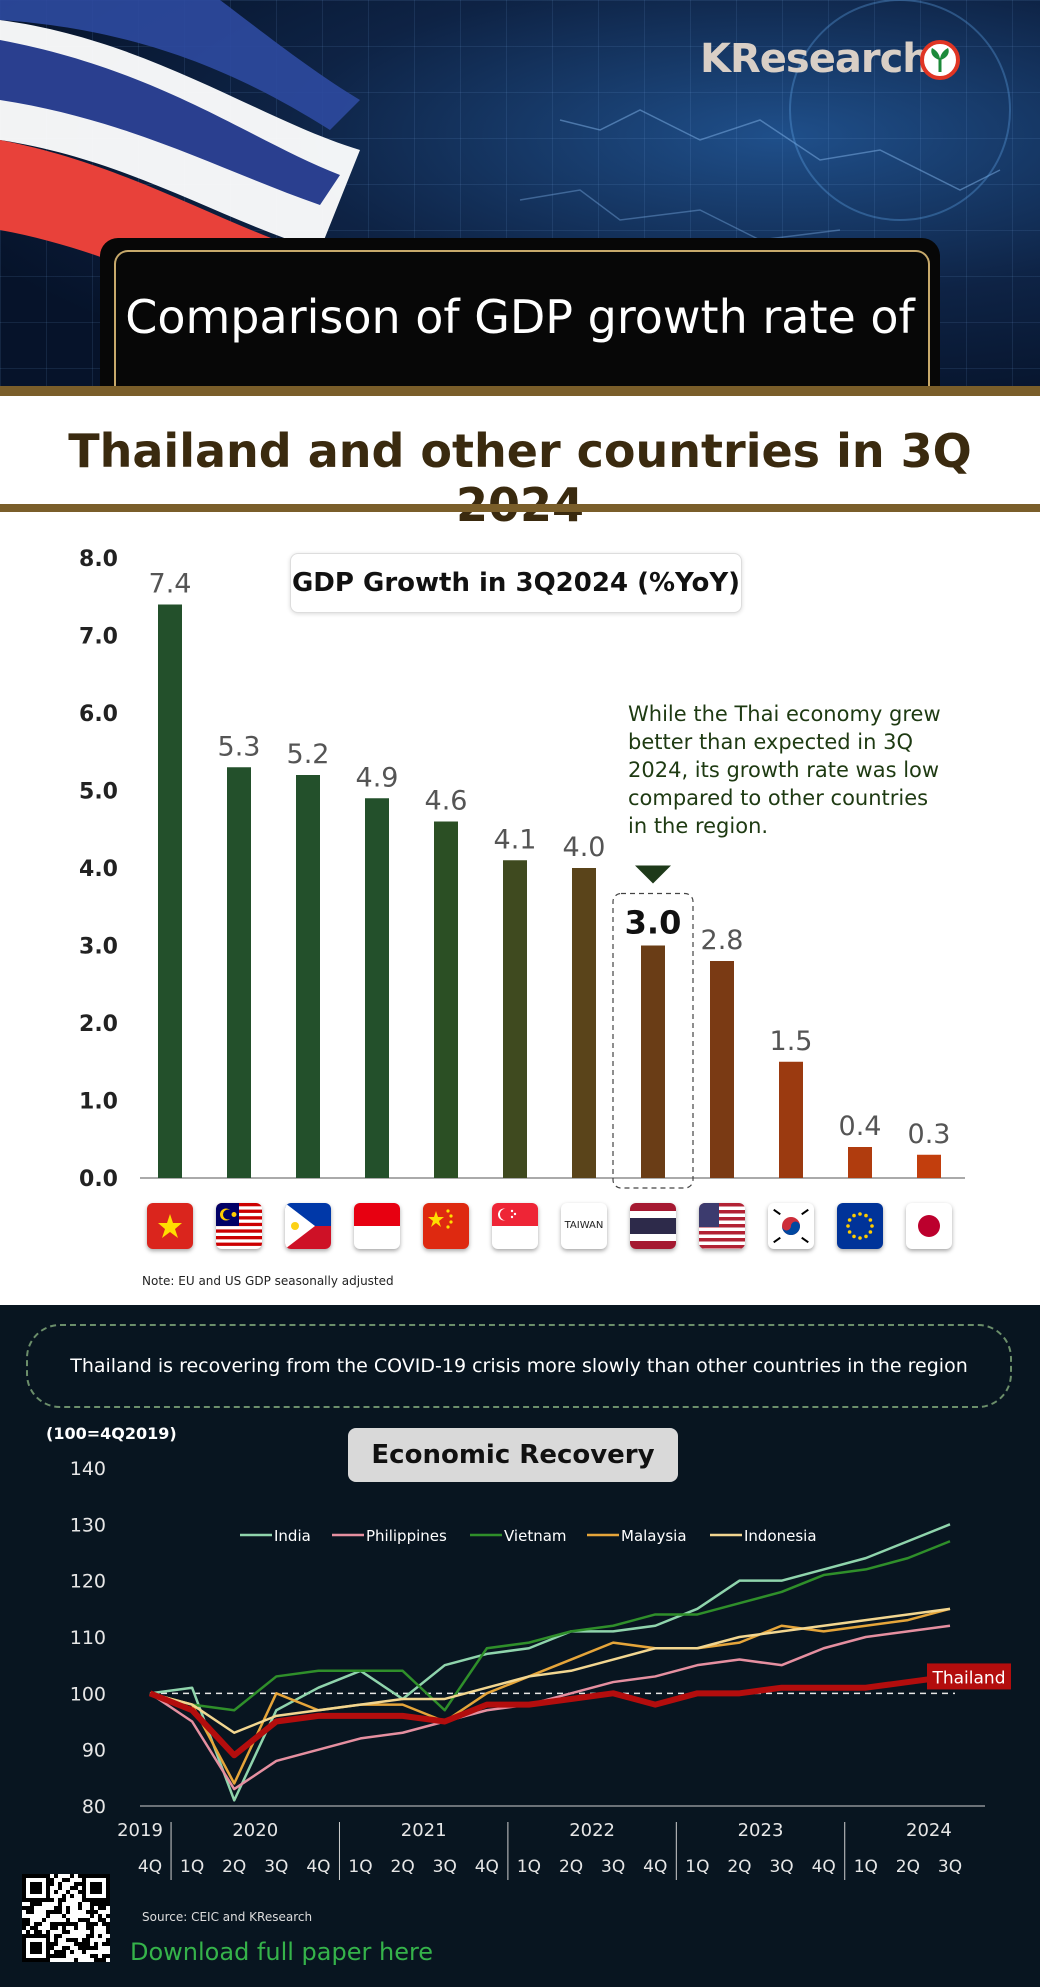 This screenshot has width=1040, height=1987. I want to click on bar-value-label: 1.5, so click(791, 1041).